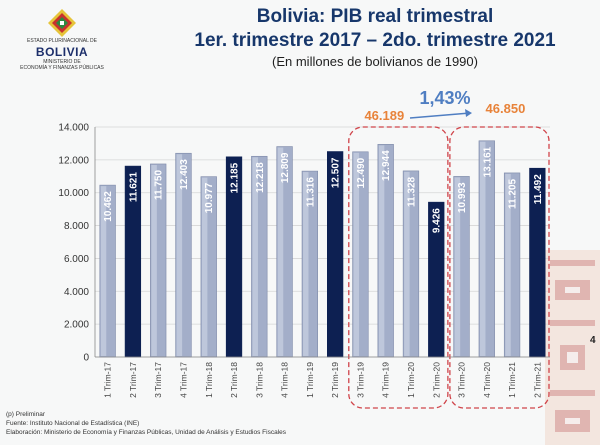  Describe the element at coordinates (462, 197) in the screenshot. I see `bar-value-label: 10.993` at that location.